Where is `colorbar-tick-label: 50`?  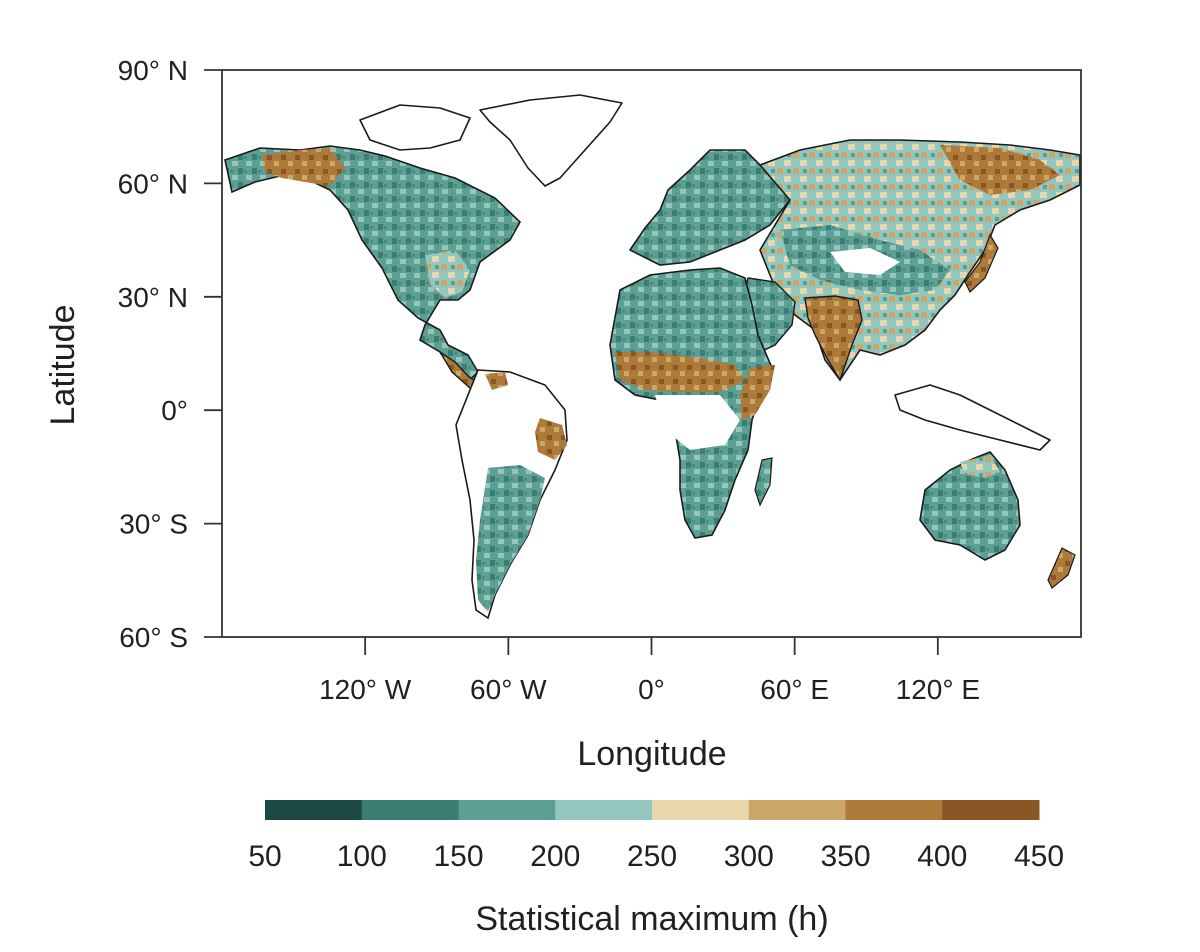 colorbar-tick-label: 50 is located at coordinates (264, 856).